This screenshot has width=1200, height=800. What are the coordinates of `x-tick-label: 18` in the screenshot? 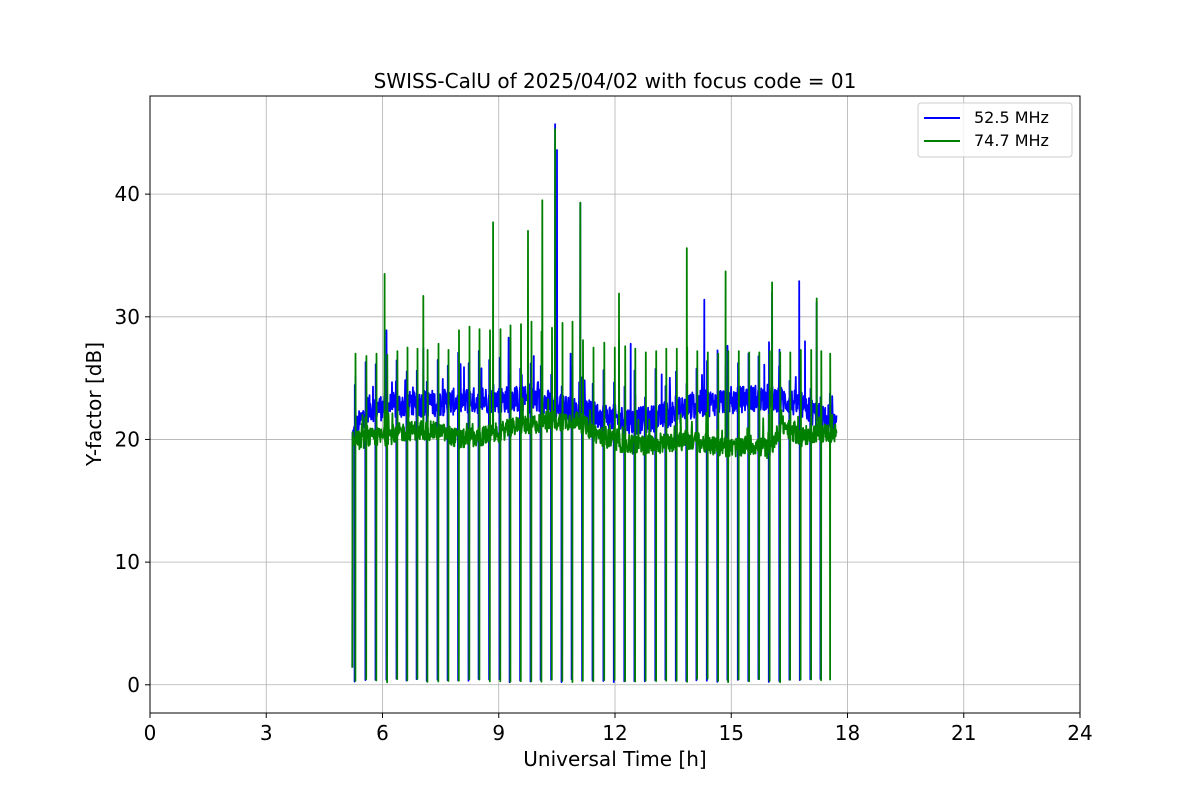 It's located at (847, 733).